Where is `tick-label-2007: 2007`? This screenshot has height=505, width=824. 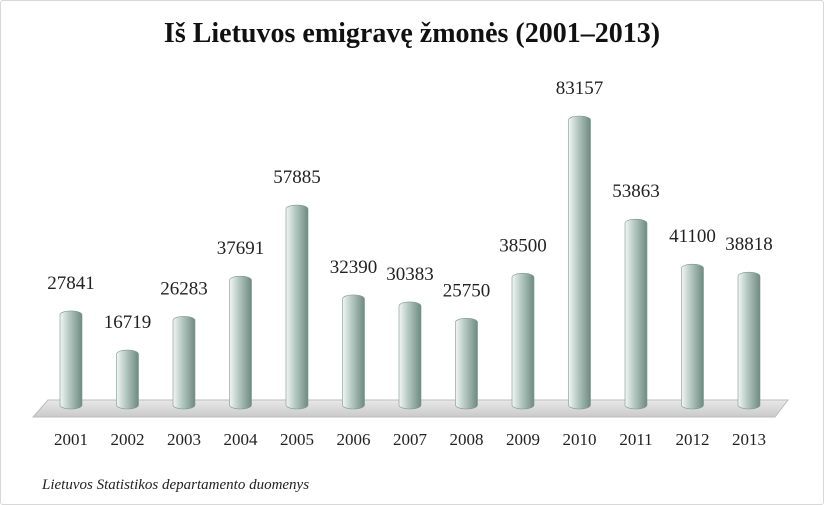
tick-label-2007: 2007 is located at coordinates (410, 439).